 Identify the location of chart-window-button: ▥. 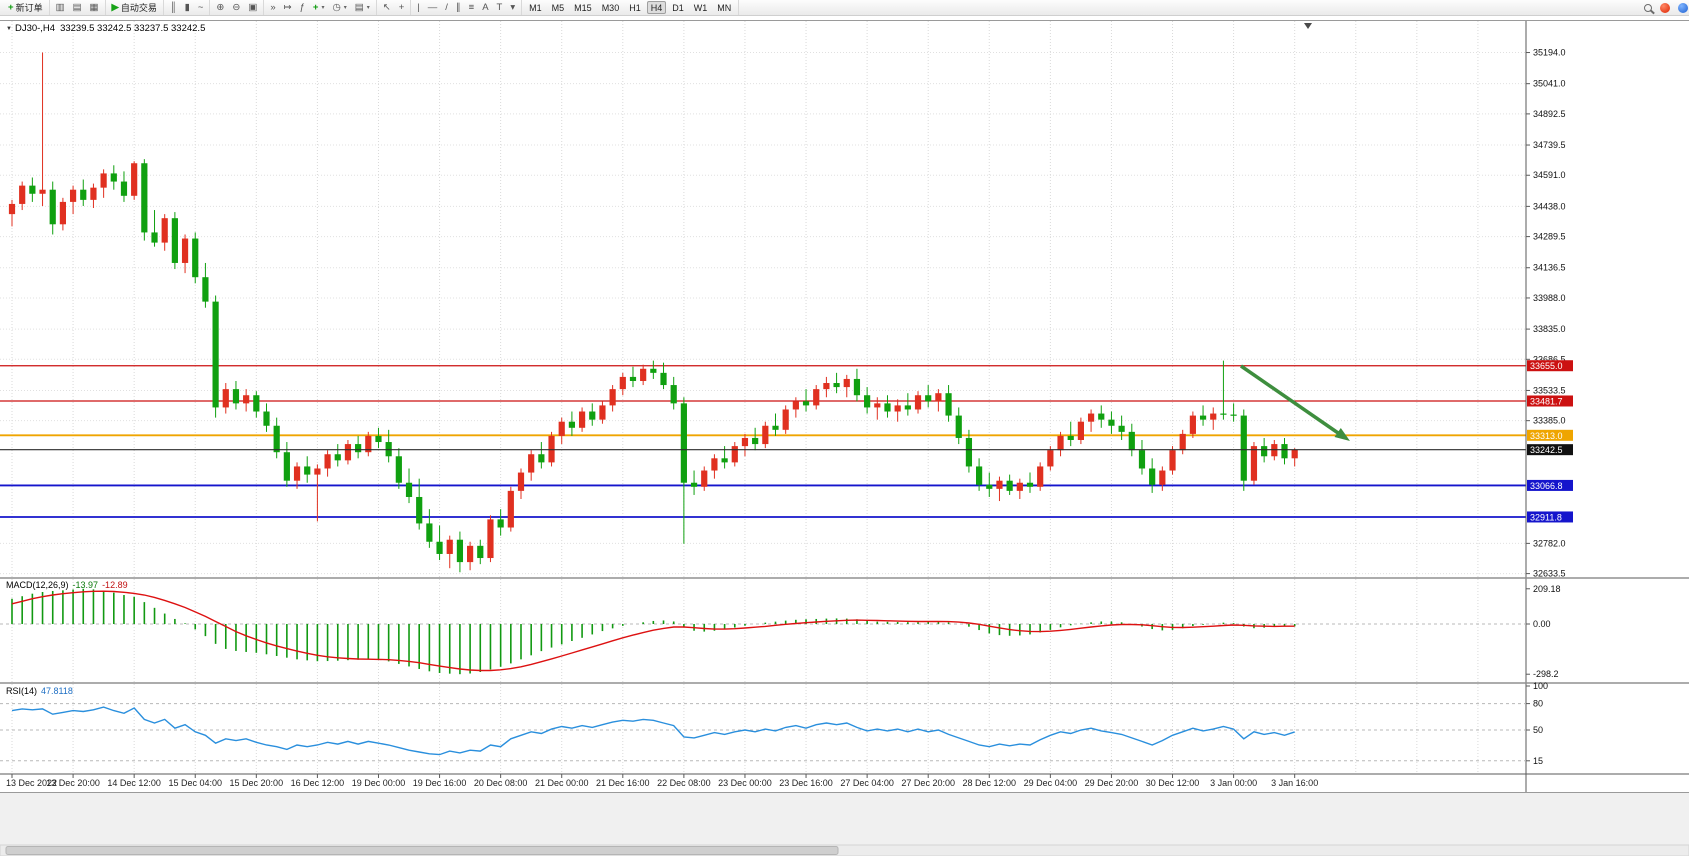
(60, 8).